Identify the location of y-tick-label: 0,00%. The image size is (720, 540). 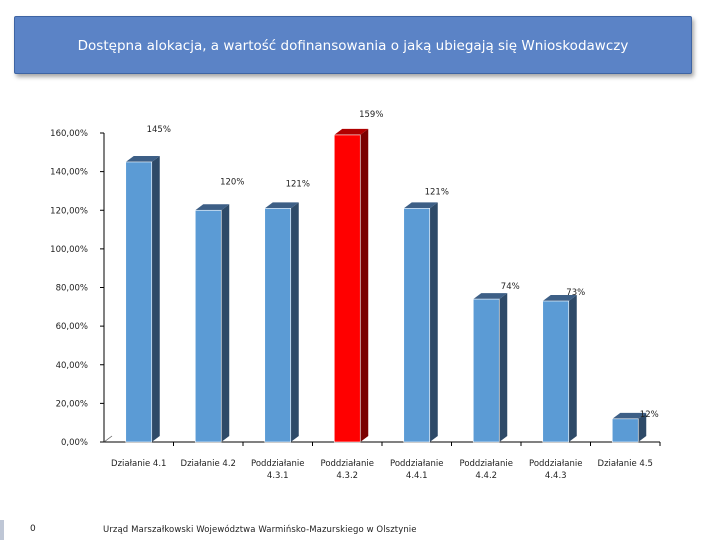
(74, 443).